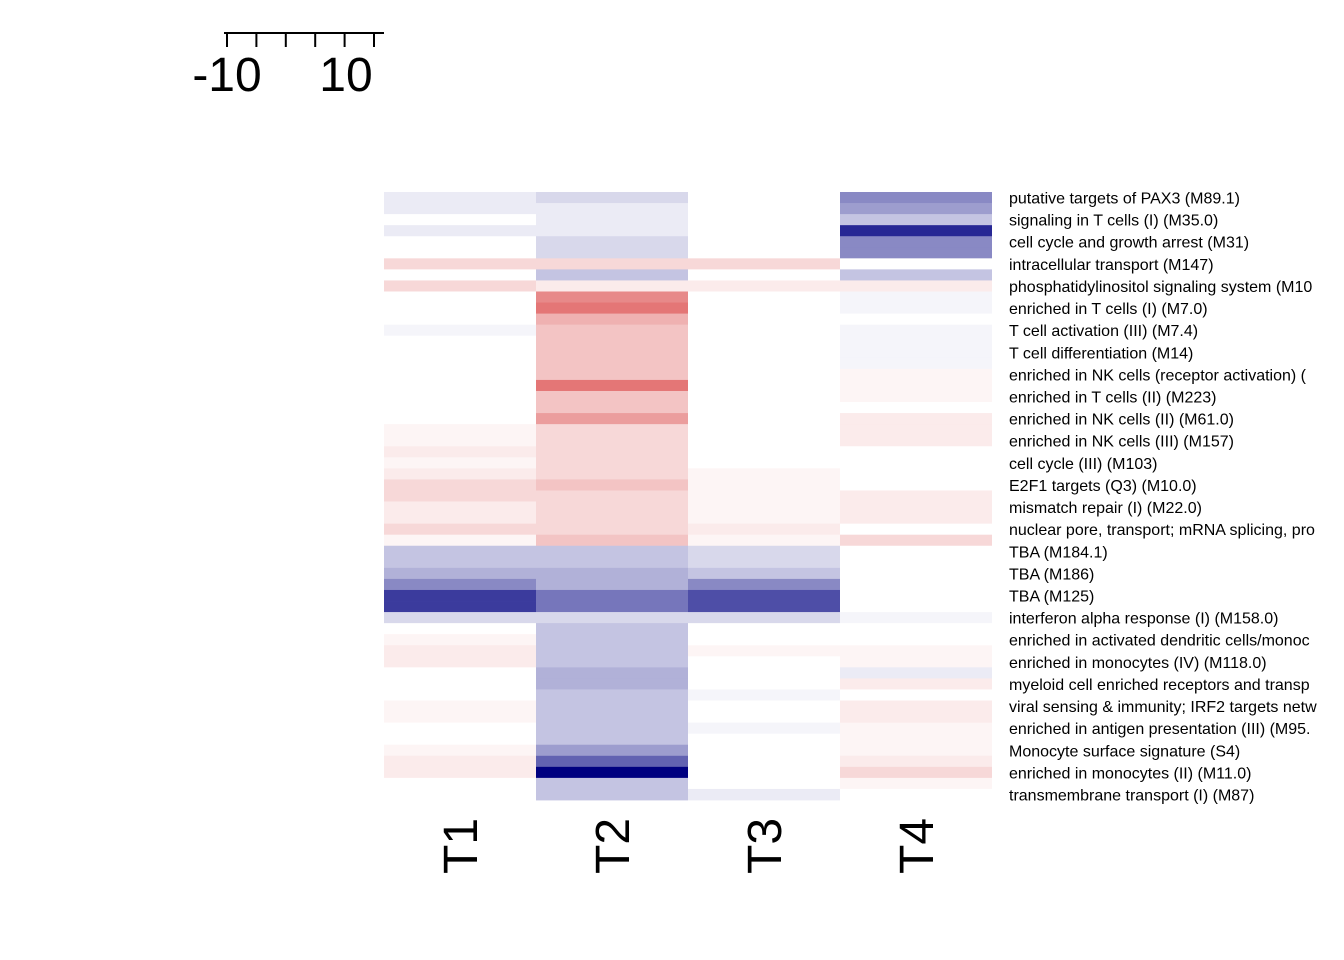 The width and height of the screenshot is (1344, 960). I want to click on row-label: enriched in T cells (II) (M223), so click(1112, 398).